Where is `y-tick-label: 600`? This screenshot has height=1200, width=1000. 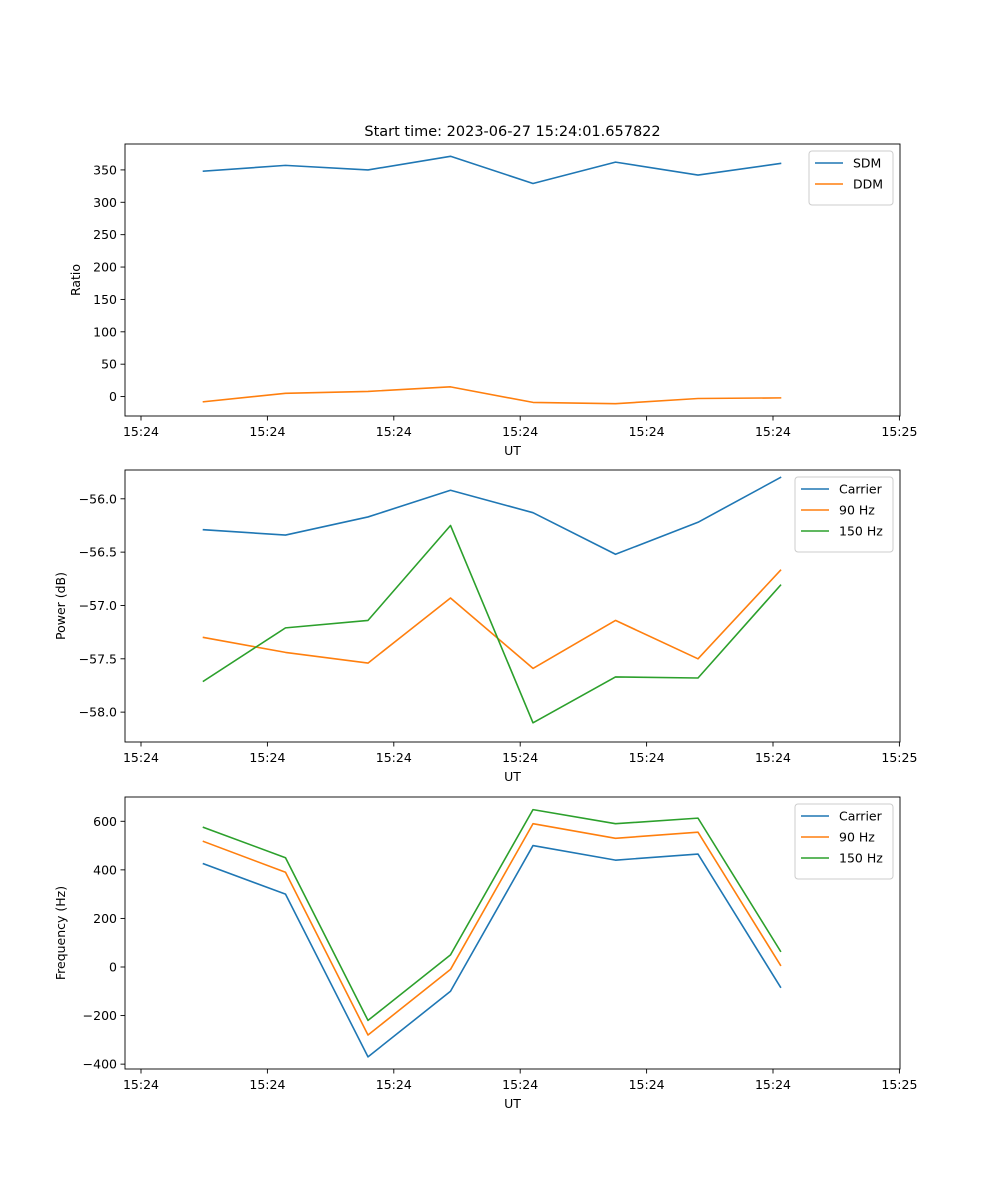 y-tick-label: 600 is located at coordinates (105, 821).